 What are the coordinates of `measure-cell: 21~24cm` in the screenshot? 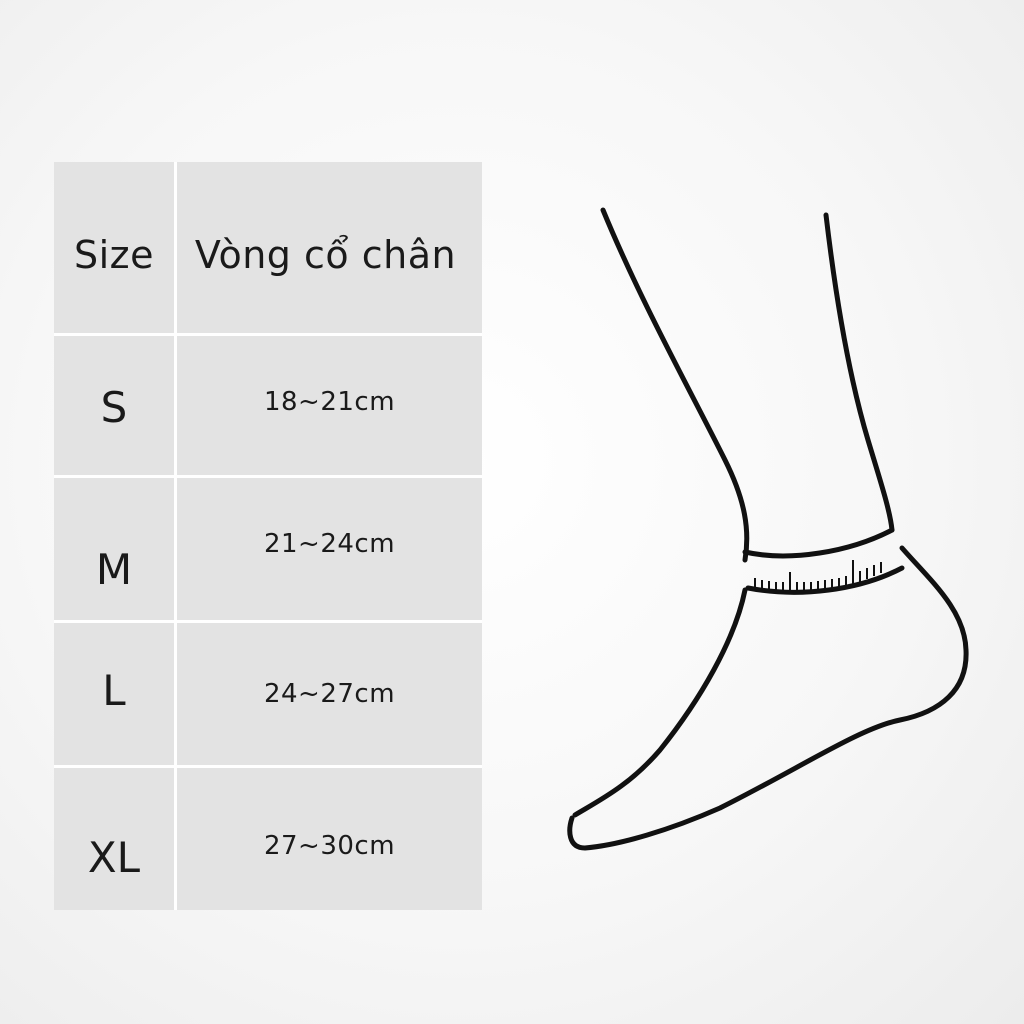 It's located at (329, 549).